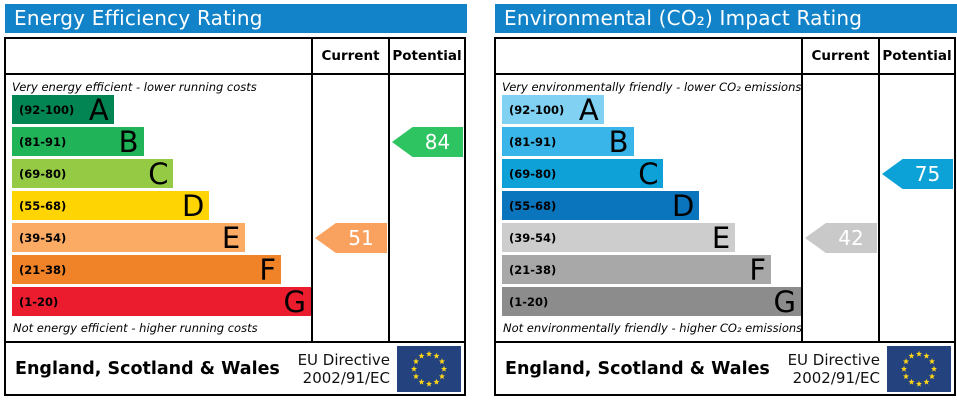 The image size is (957, 404). What do you see at coordinates (437, 142) in the screenshot?
I see `potential-rating-value: 84` at bounding box center [437, 142].